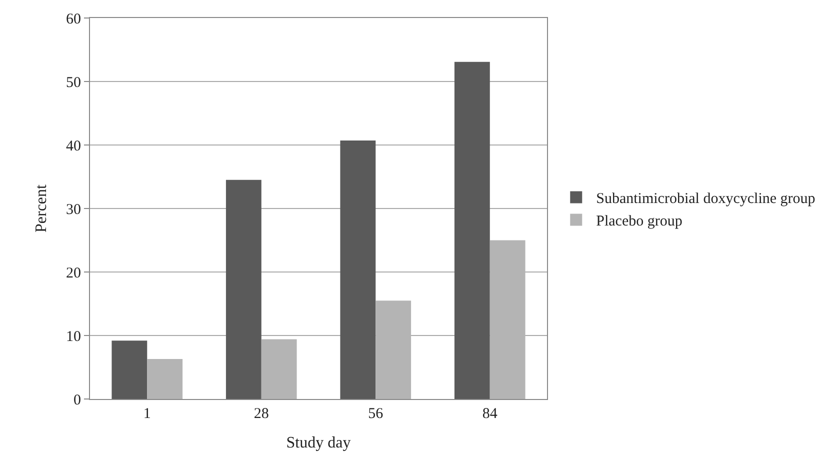  What do you see at coordinates (490, 414) in the screenshot?
I see `x-tick-label: 84` at bounding box center [490, 414].